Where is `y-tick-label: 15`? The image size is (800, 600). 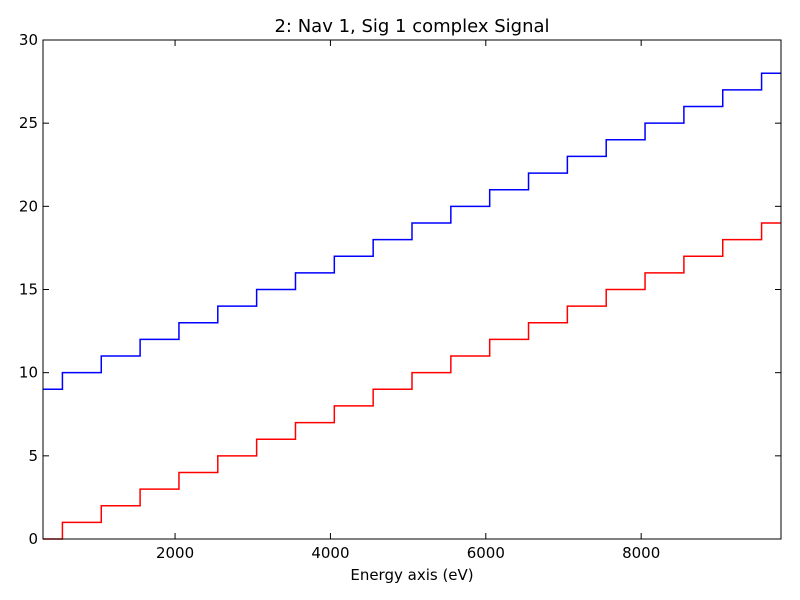 y-tick-label: 15 is located at coordinates (28, 290).